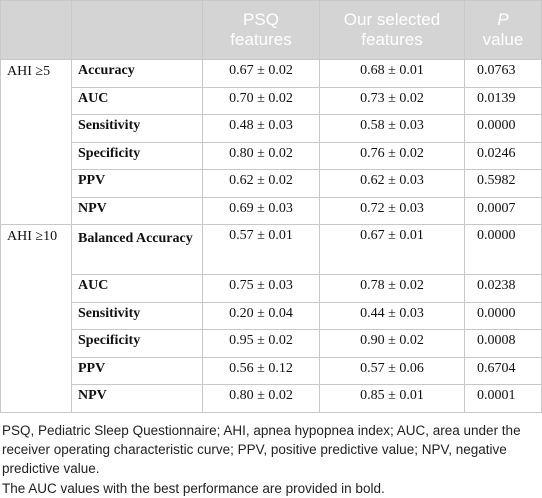 This screenshot has width=542, height=498. Describe the element at coordinates (392, 249) in the screenshot. I see `ours-value: 0.67 ± 0.01` at that location.